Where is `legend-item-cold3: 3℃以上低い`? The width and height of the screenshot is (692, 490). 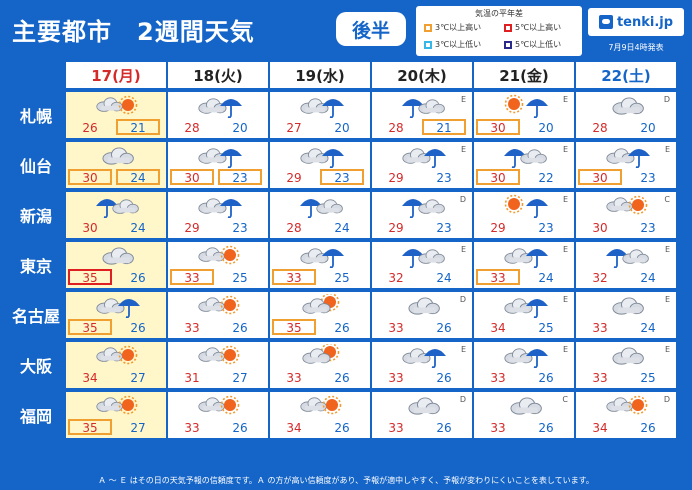
legend-item-cold3: 3℃以上低い is located at coordinates (452, 44).